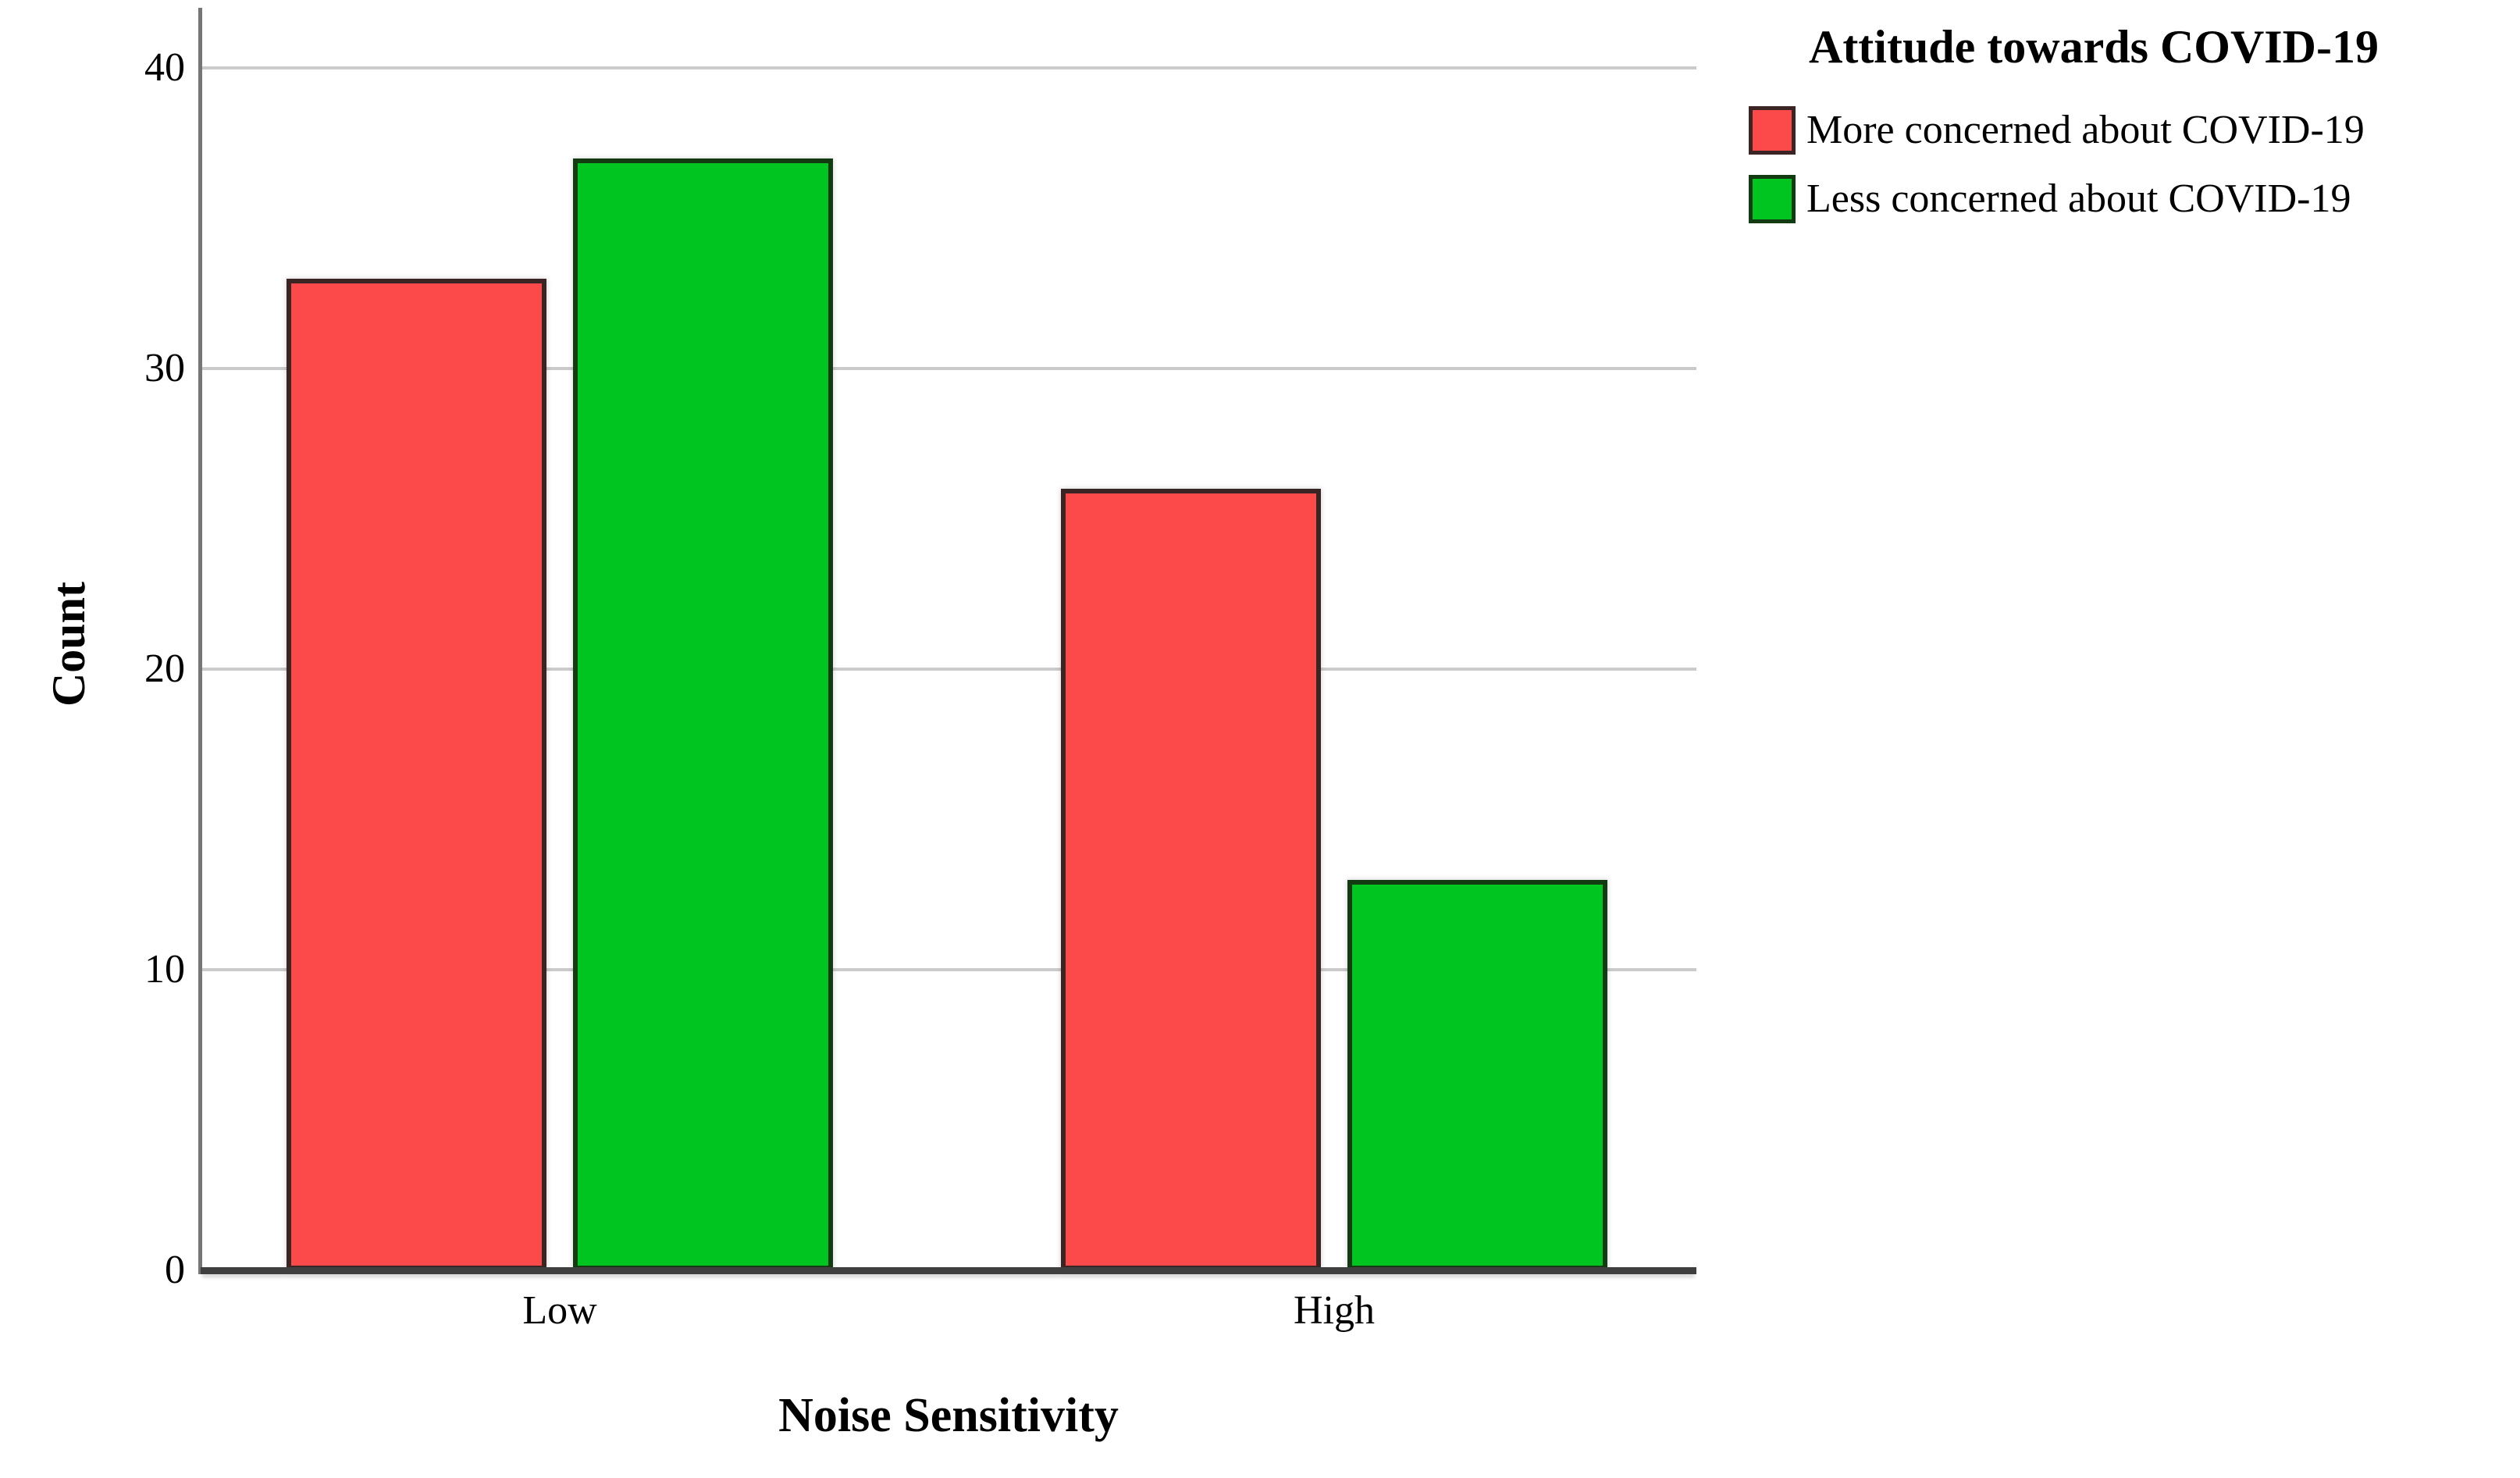 This screenshot has width=2520, height=1478. Describe the element at coordinates (1477, 1074) in the screenshot. I see `bar-high-green` at that location.